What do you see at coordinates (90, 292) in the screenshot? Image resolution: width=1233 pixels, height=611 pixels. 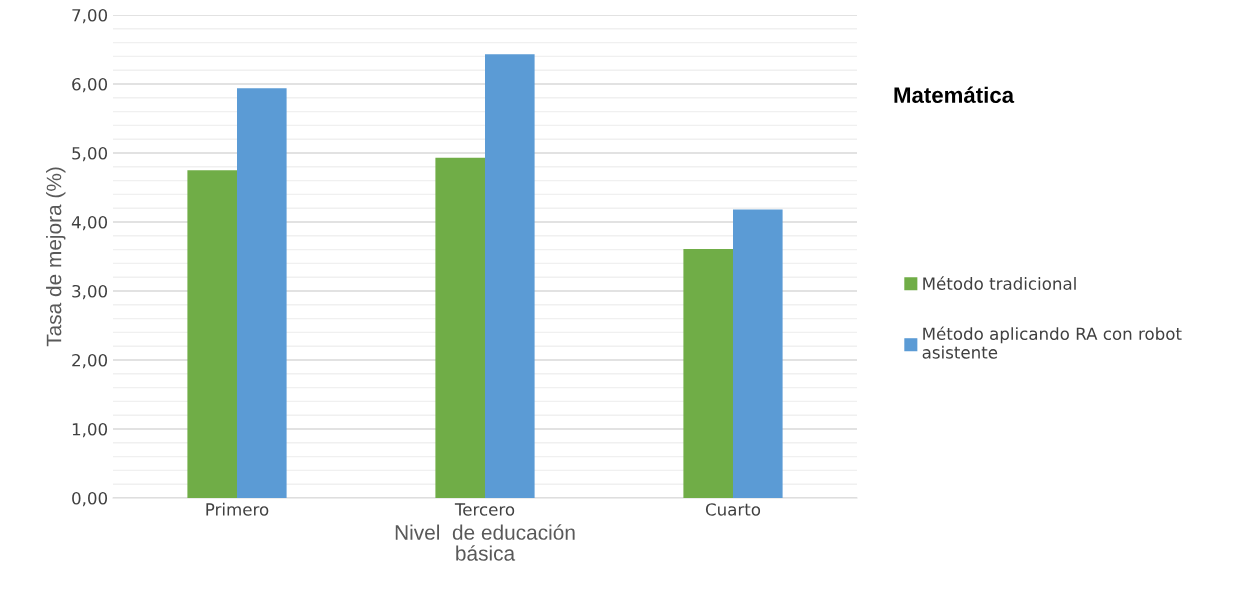 I see `y-tick-label: 3,00` at bounding box center [90, 292].